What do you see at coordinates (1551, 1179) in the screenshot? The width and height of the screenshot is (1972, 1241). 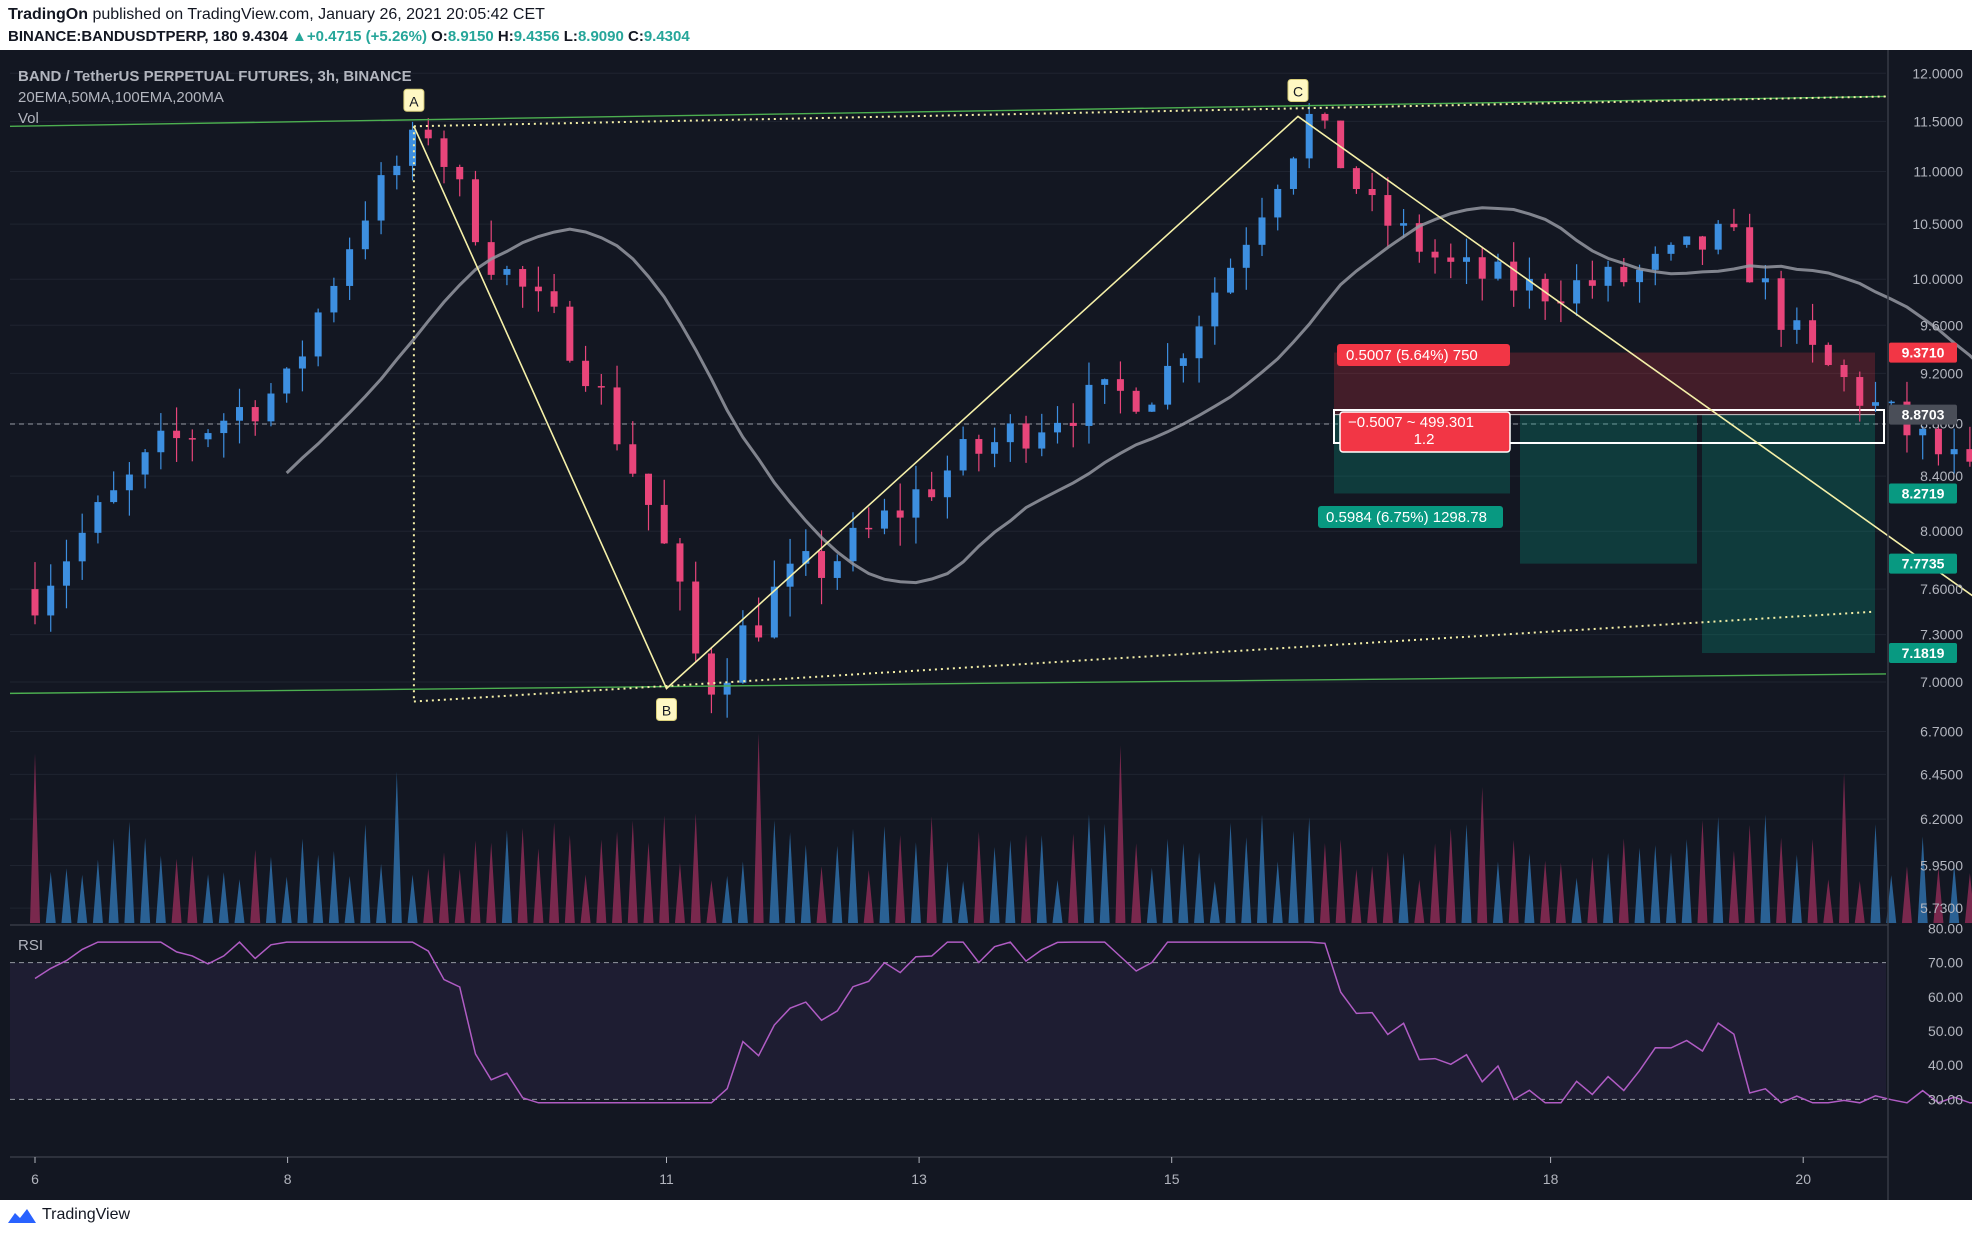 I see `time-tick-label: 18` at bounding box center [1551, 1179].